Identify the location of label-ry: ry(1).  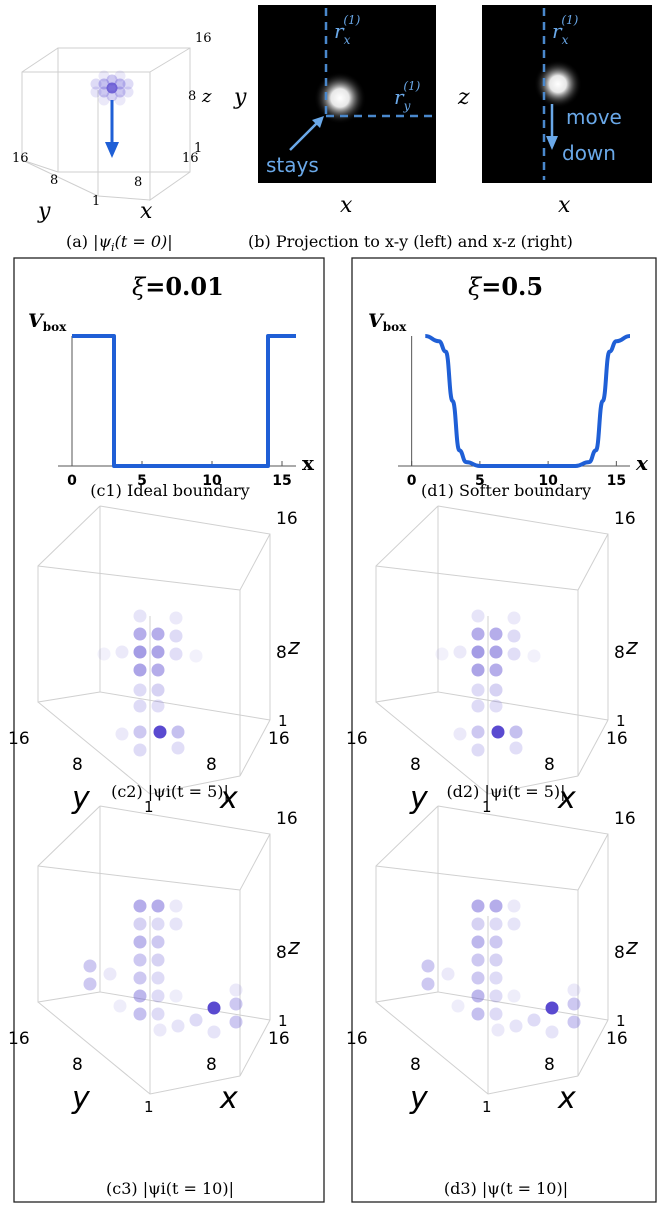
(407, 96).